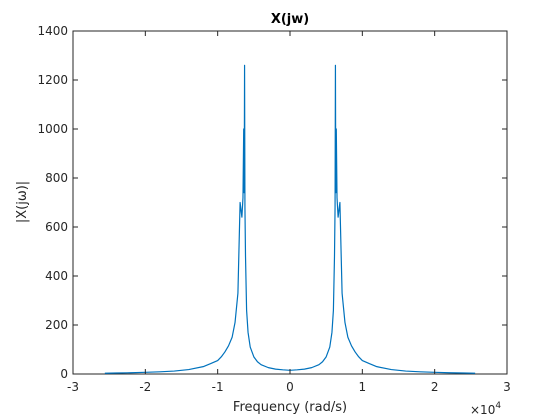  Describe the element at coordinates (482, 410) in the screenshot. I see `x-exponent-base: ×10` at that location.